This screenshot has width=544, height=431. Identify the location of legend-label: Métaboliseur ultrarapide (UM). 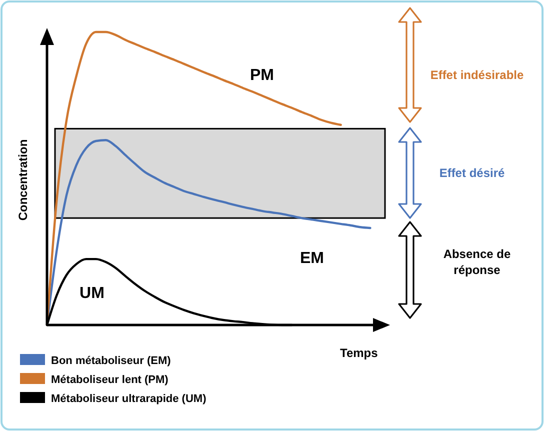
(129, 399).